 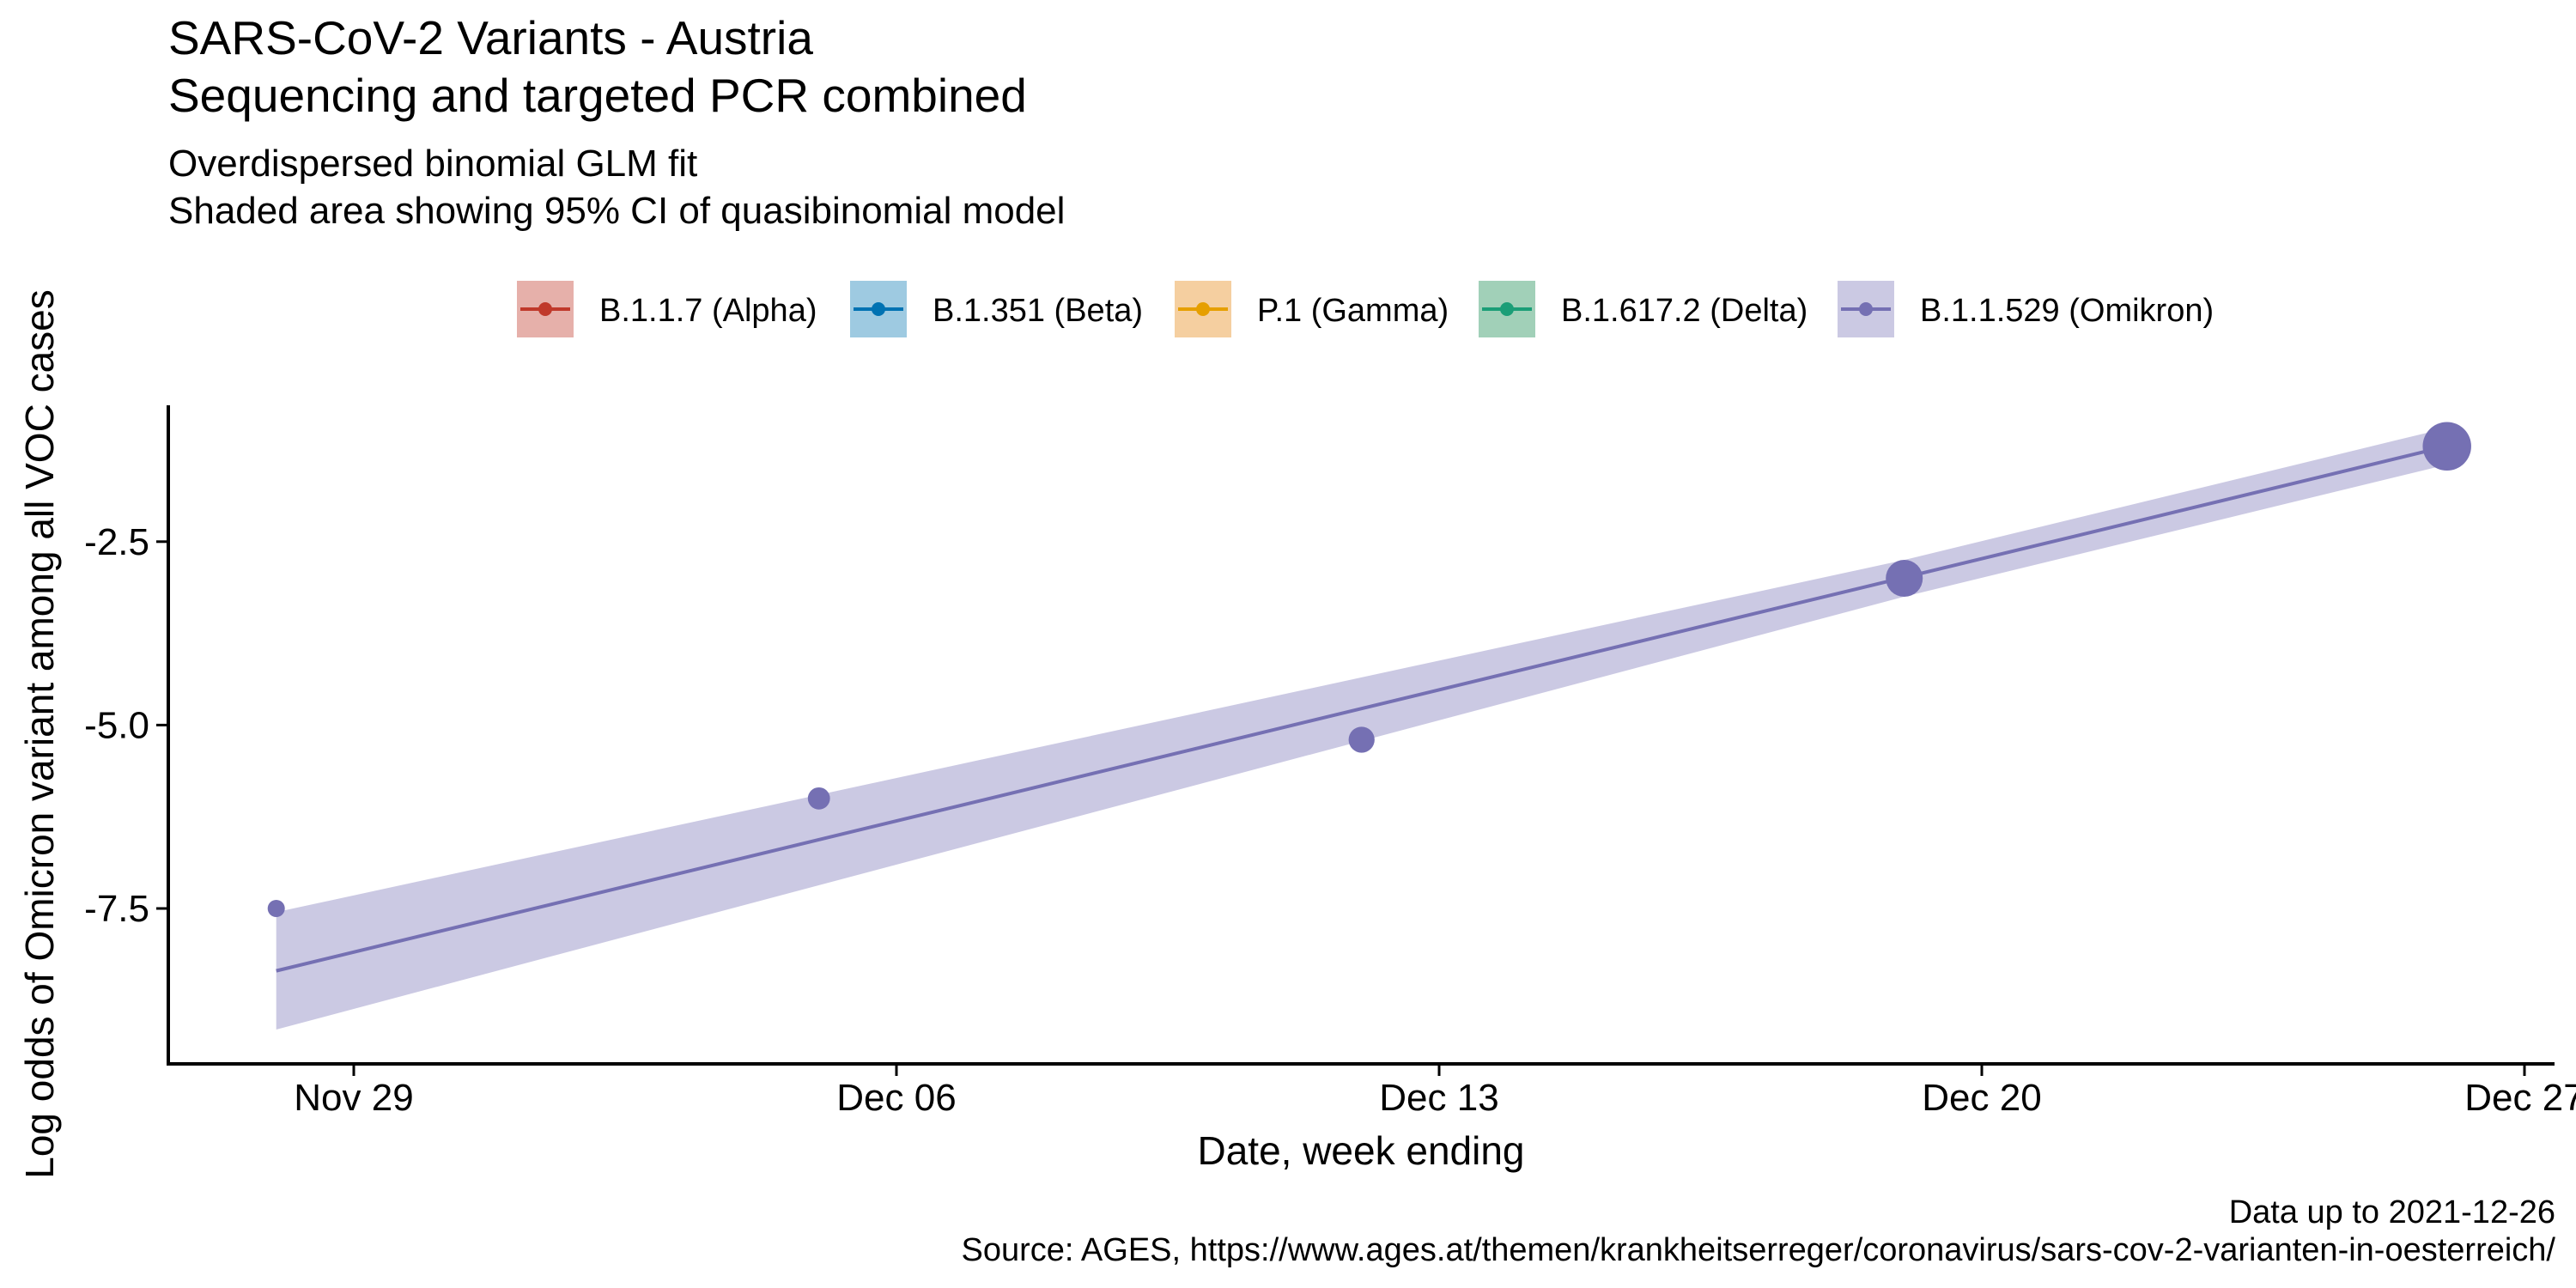 What do you see at coordinates (1038, 311) in the screenshot?
I see `legend-label: B.1.351 (Beta)` at bounding box center [1038, 311].